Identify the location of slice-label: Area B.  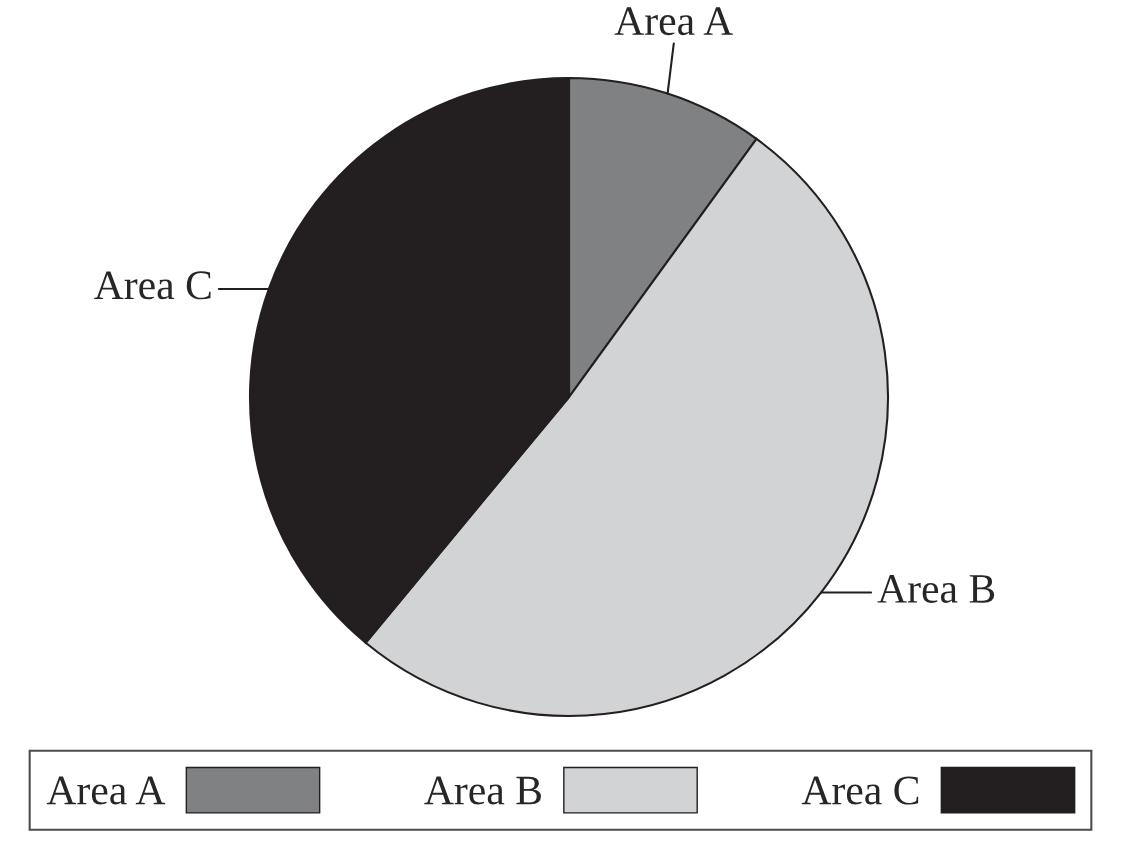
(936, 589).